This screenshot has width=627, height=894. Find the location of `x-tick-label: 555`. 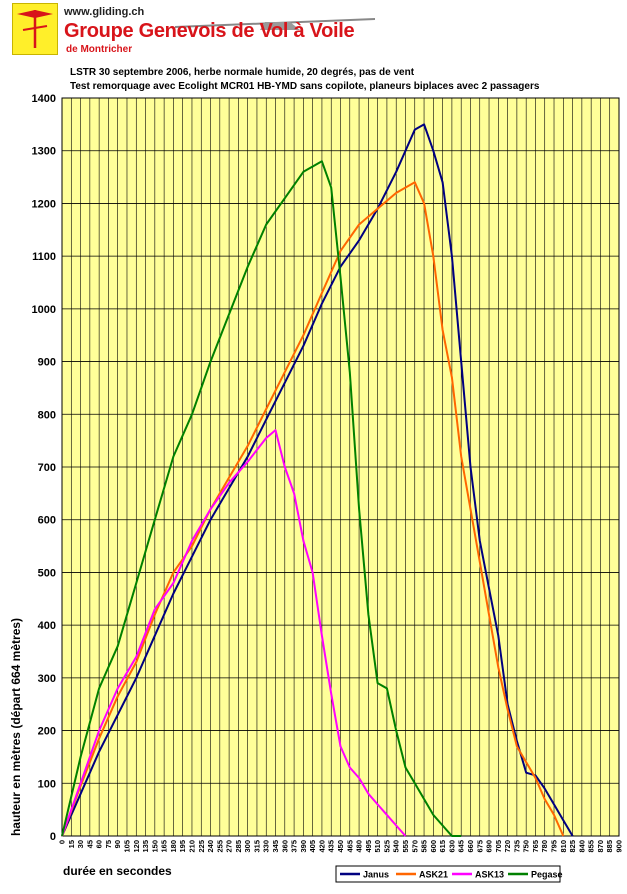

x-tick-label: 555 is located at coordinates (405, 846).